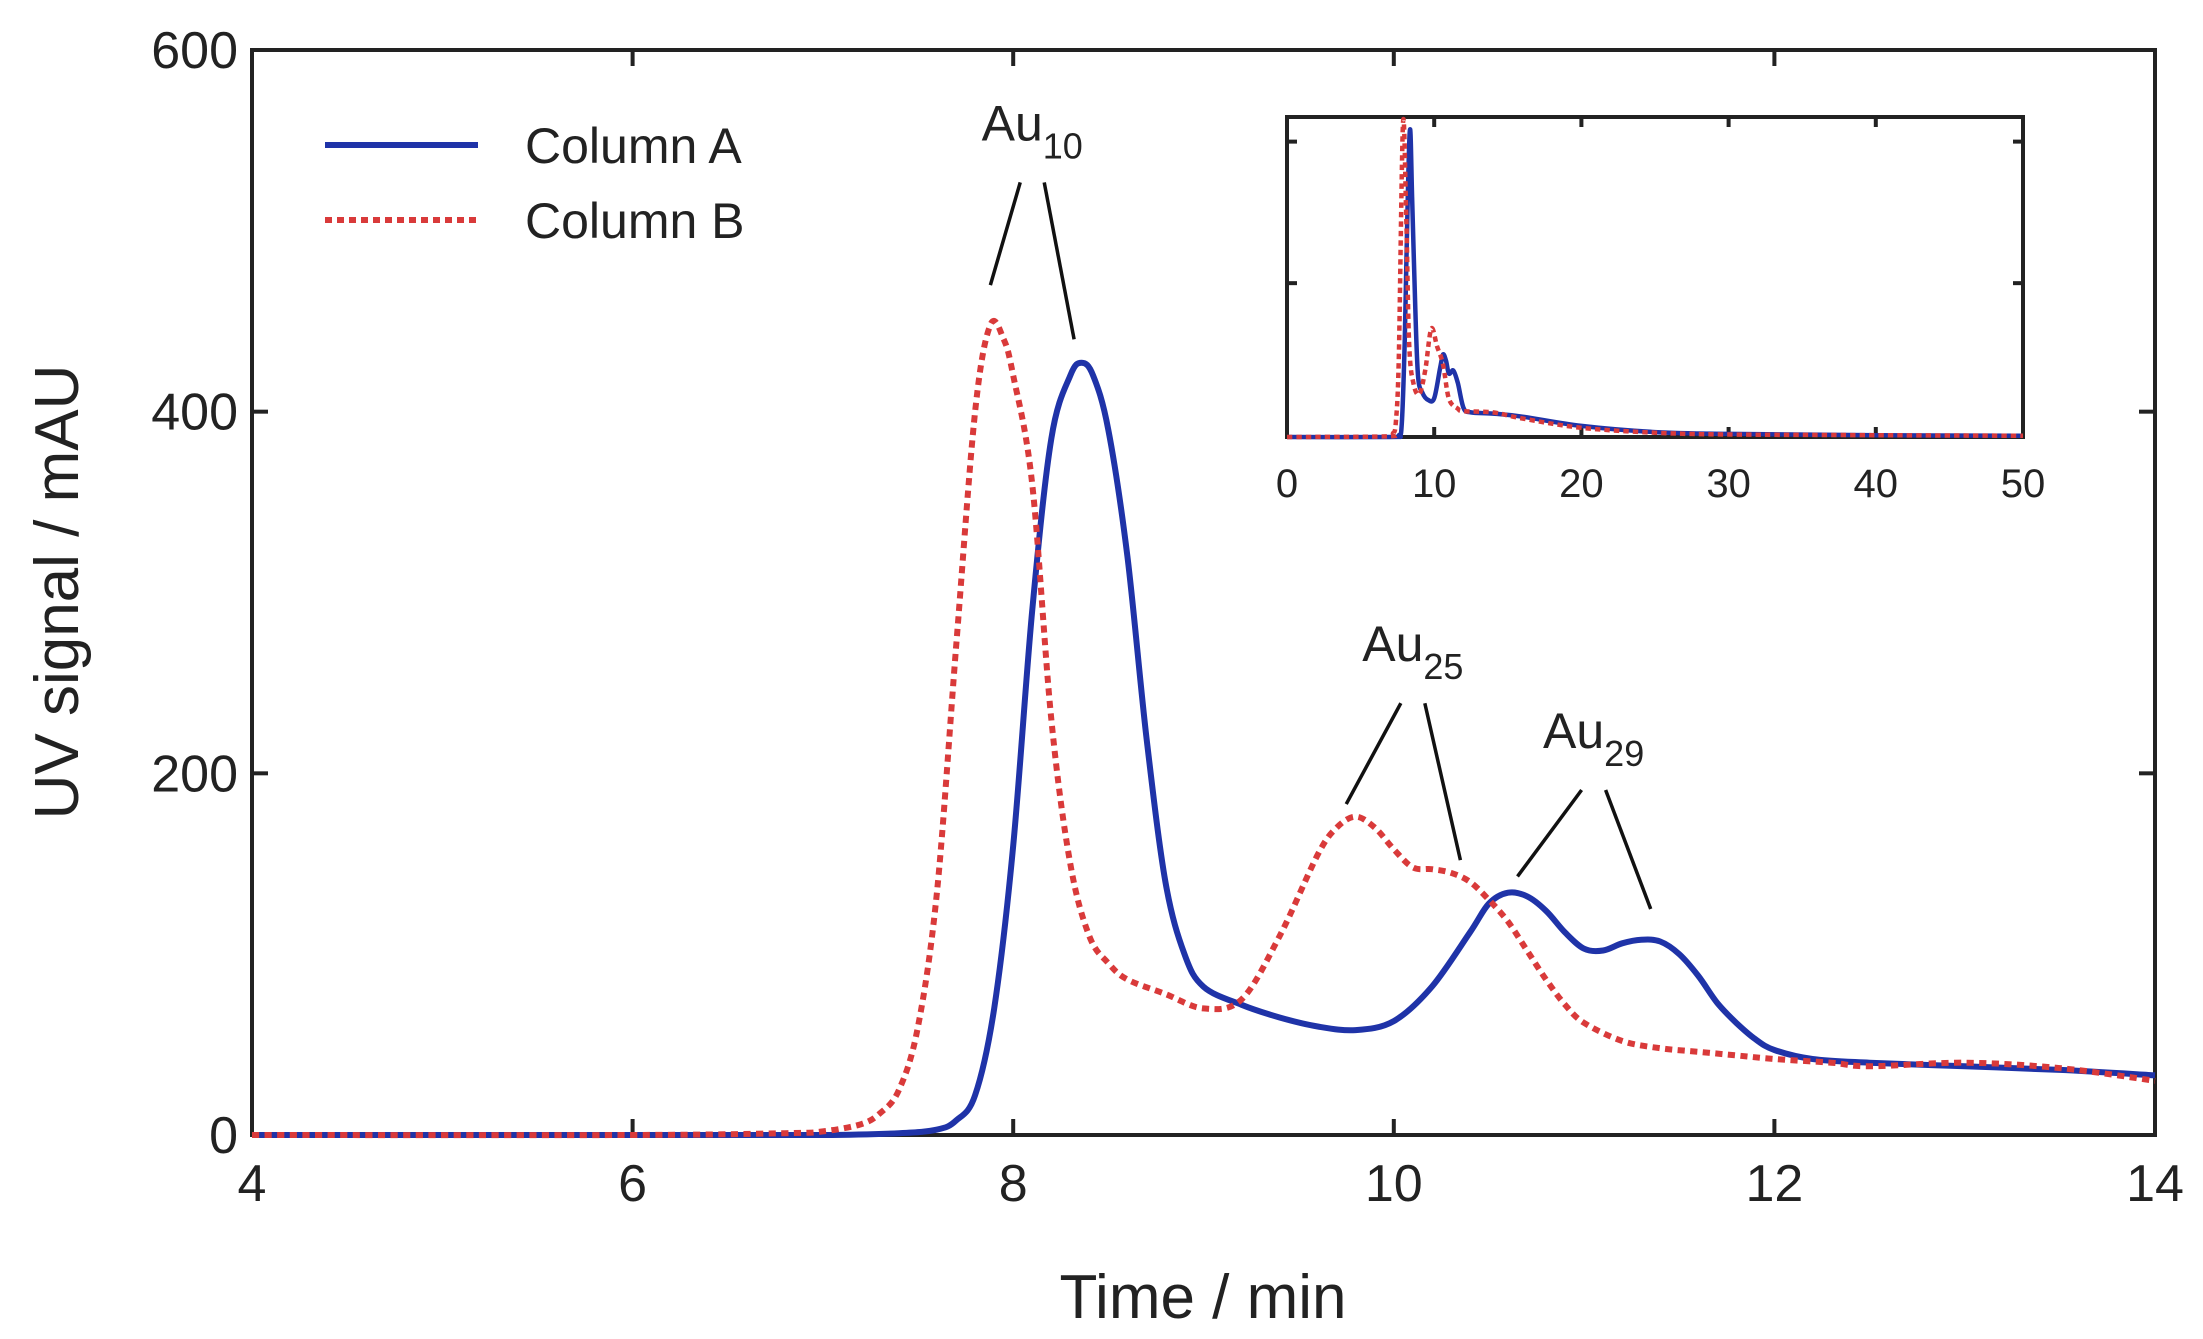 This screenshot has width=2203, height=1339. What do you see at coordinates (1876, 484) in the screenshot?
I see `inset-x-tick-label-40: 40` at bounding box center [1876, 484].